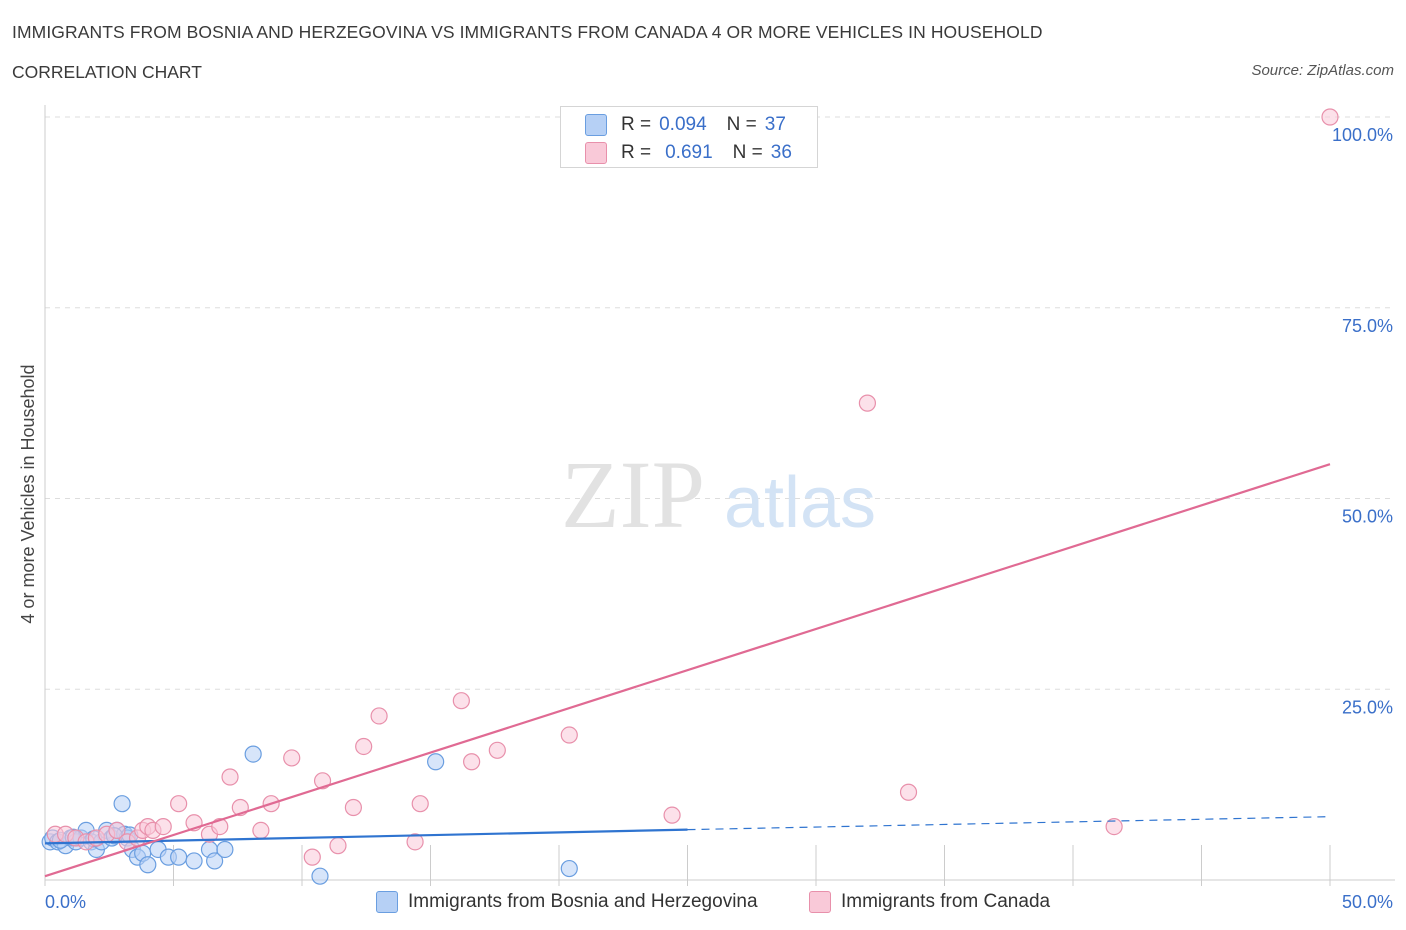  I want to click on y-tick-label: 100.0%, so click(1362, 135).